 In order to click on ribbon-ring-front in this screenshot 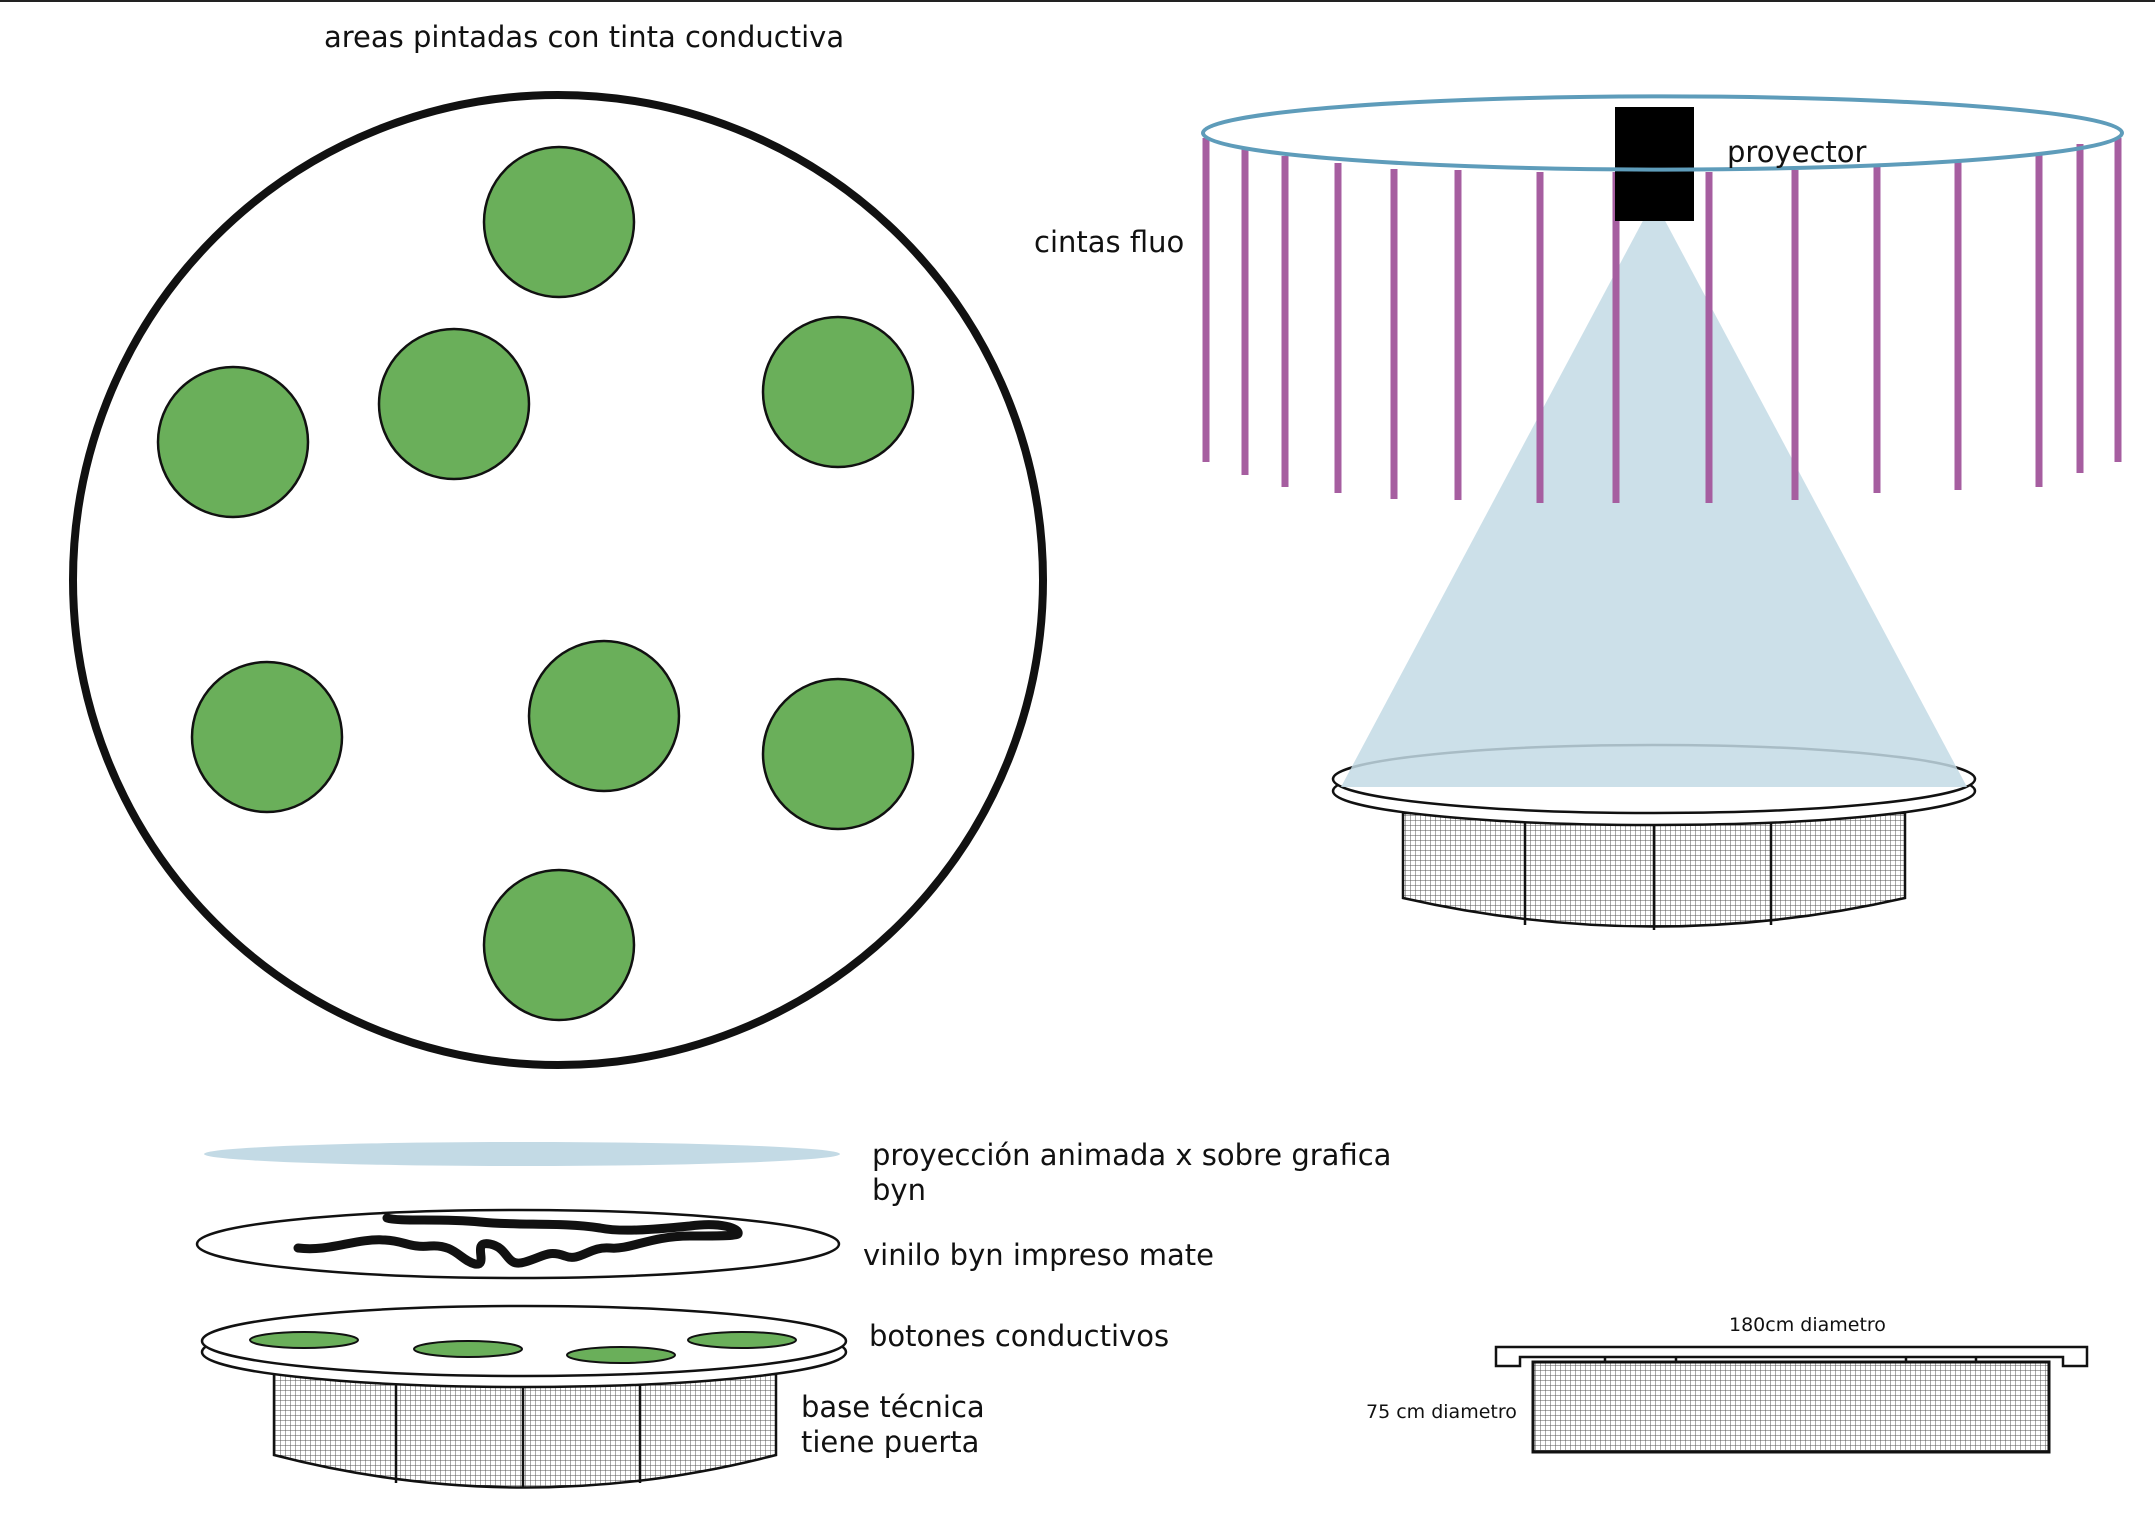, I will do `click(1662, 152)`.